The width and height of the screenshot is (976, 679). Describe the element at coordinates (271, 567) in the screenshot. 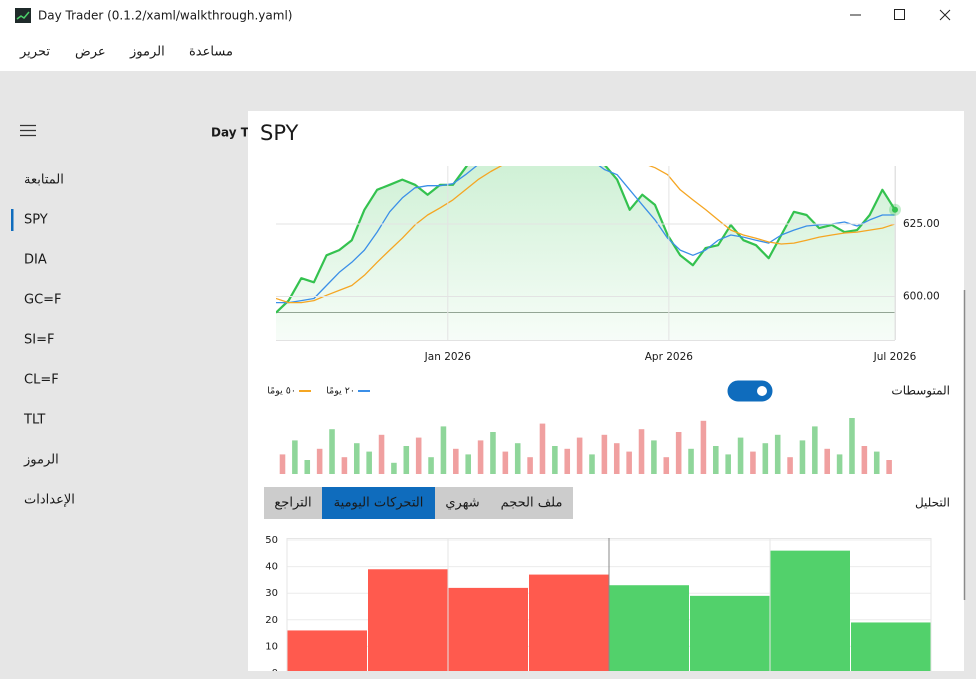

I see `y-tick-label: 40` at that location.